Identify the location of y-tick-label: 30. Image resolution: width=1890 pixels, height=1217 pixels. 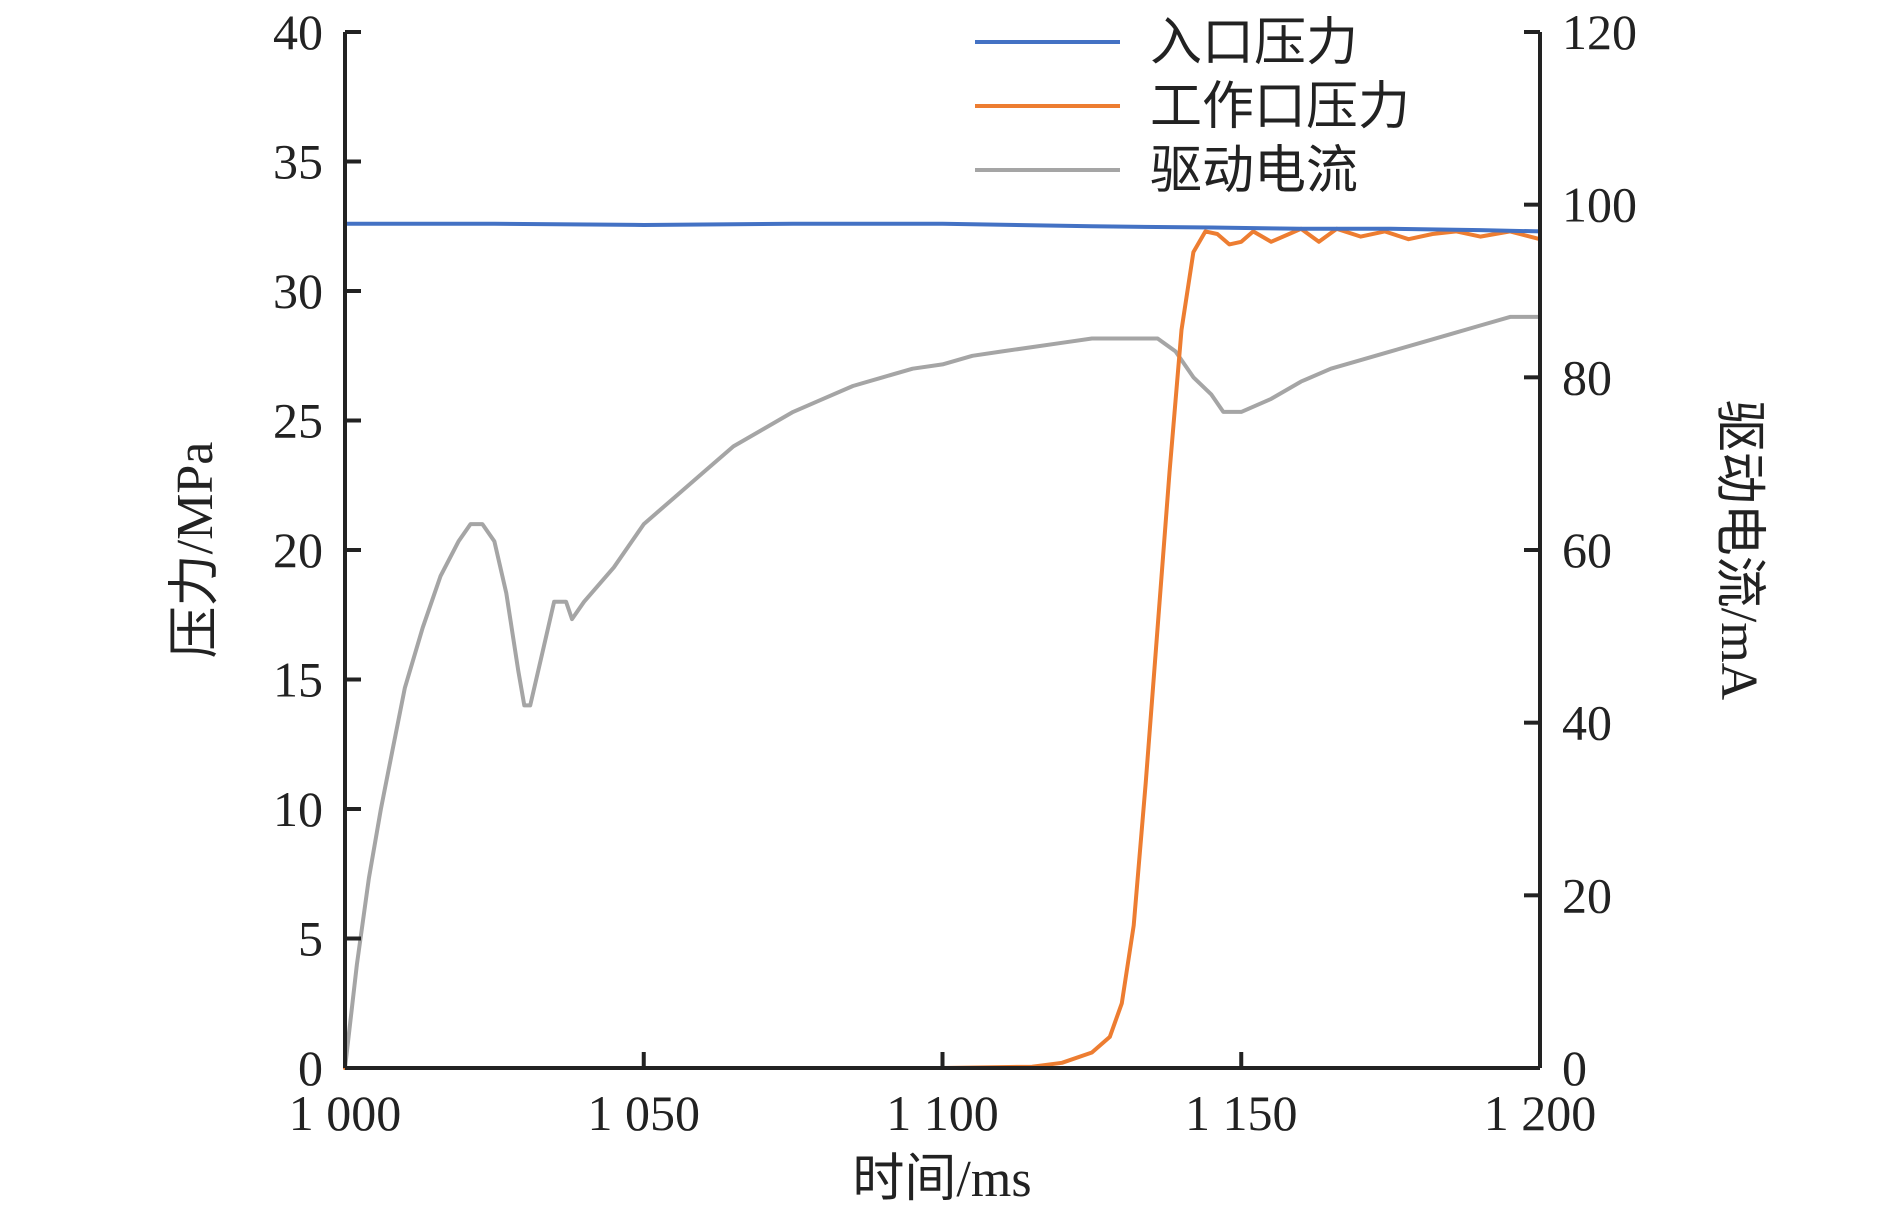
(298, 291).